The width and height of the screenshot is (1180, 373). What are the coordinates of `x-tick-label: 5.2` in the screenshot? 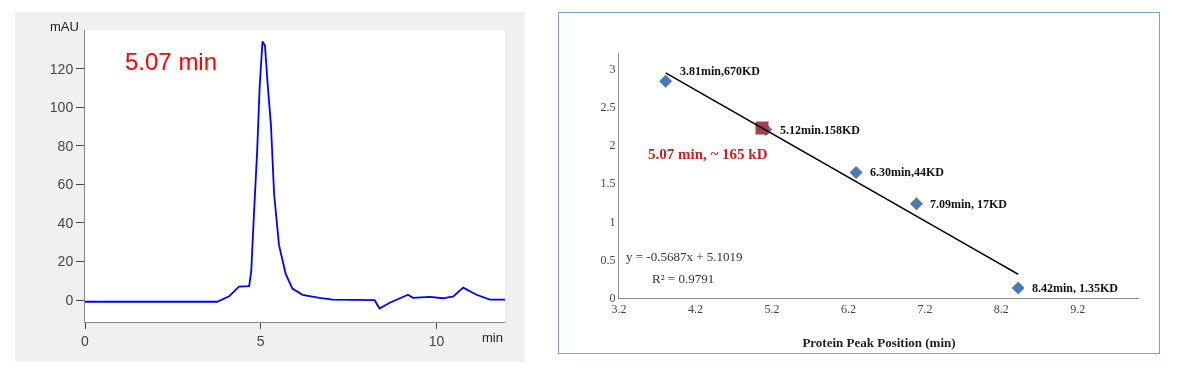 It's located at (772, 309).